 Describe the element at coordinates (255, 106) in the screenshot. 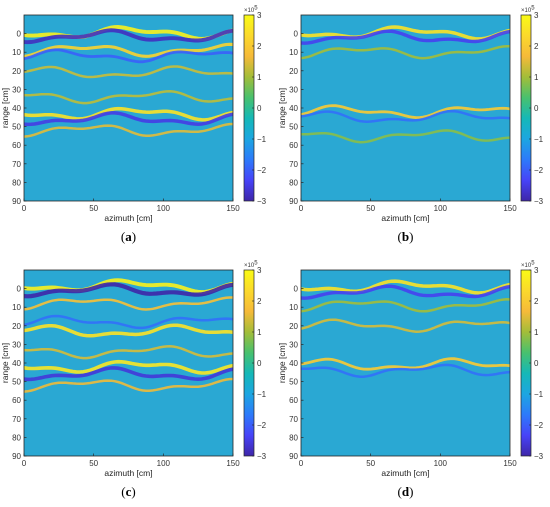

I see `colorbar-a: 3 2 1 0 −1 −2 −3 ×10⁵` at that location.